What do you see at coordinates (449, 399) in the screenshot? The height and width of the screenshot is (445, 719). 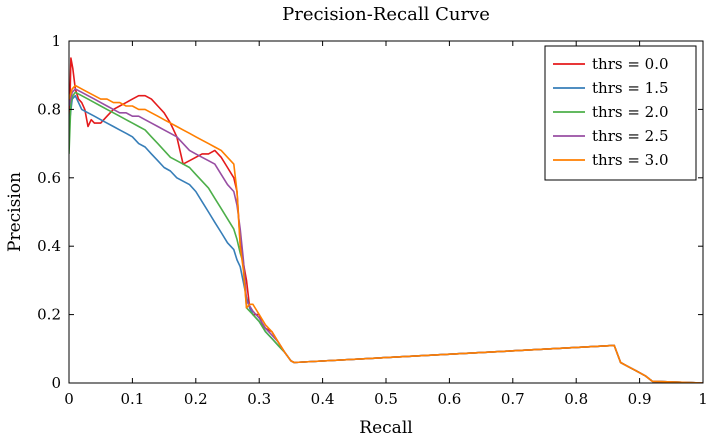 I see `x-tick-label: 0.6` at bounding box center [449, 399].